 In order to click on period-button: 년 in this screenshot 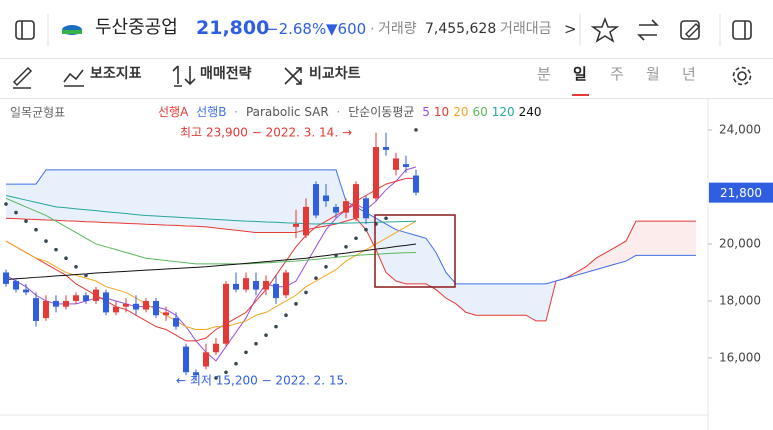, I will do `click(689, 74)`.